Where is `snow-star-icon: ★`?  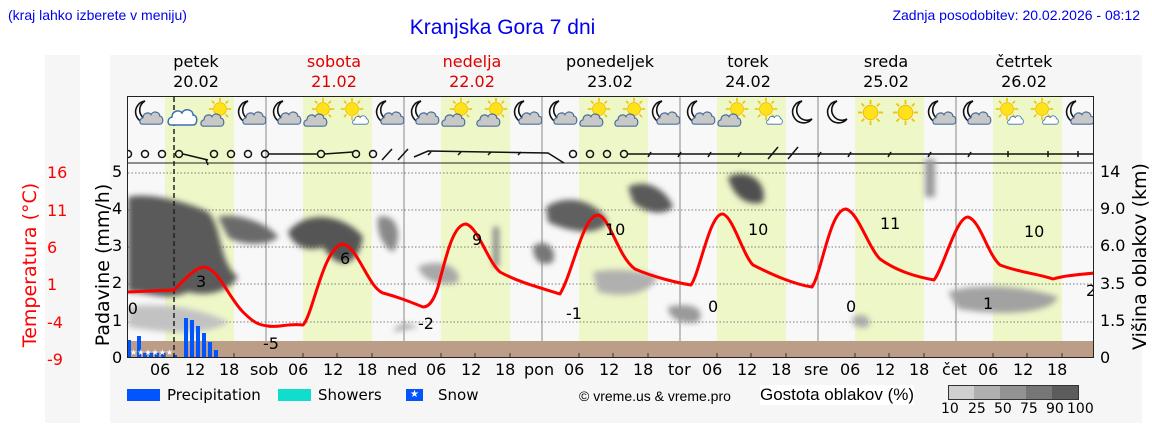 snow-star-icon: ★ is located at coordinates (414, 395).